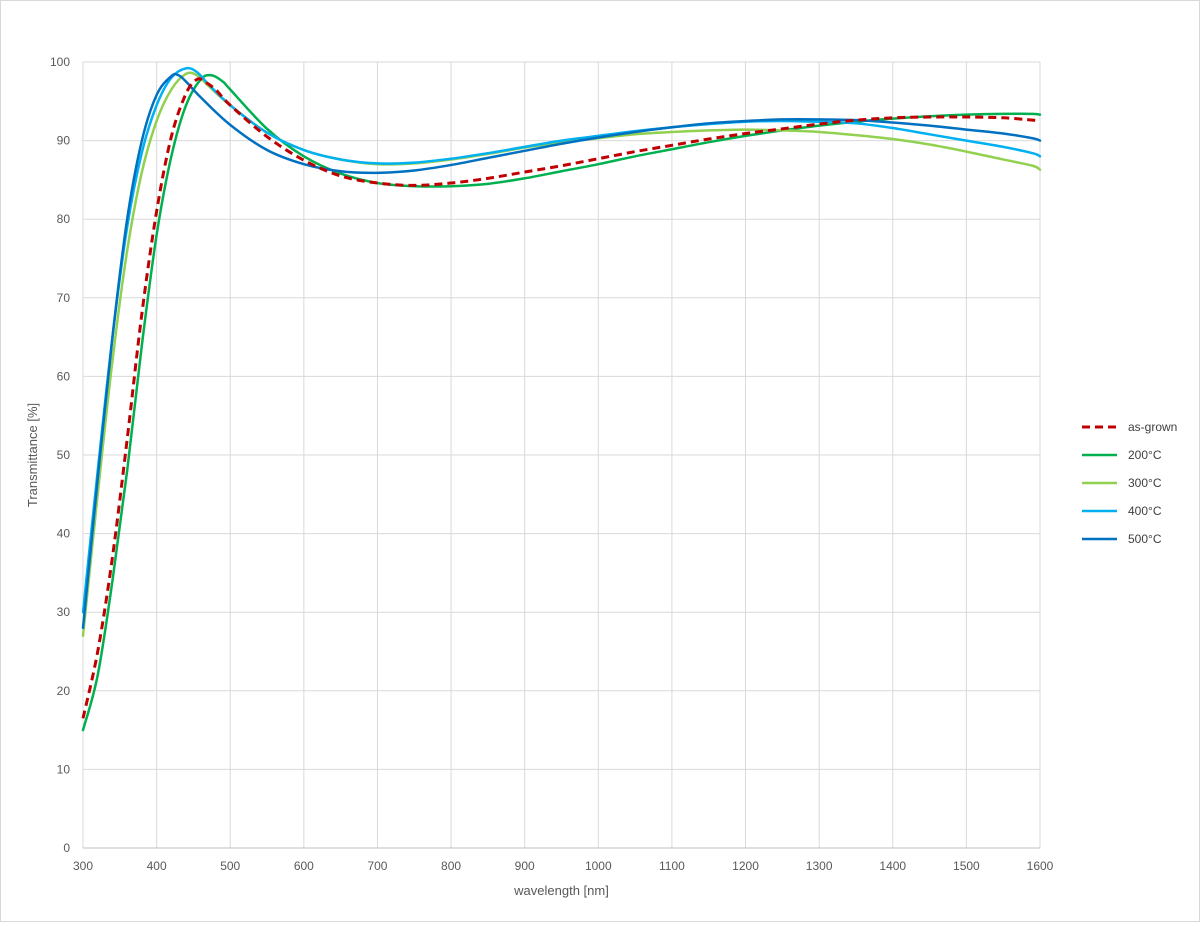 This screenshot has height=926, width=1200. What do you see at coordinates (1152, 427) in the screenshot?
I see `legend-label: as-grown` at bounding box center [1152, 427].